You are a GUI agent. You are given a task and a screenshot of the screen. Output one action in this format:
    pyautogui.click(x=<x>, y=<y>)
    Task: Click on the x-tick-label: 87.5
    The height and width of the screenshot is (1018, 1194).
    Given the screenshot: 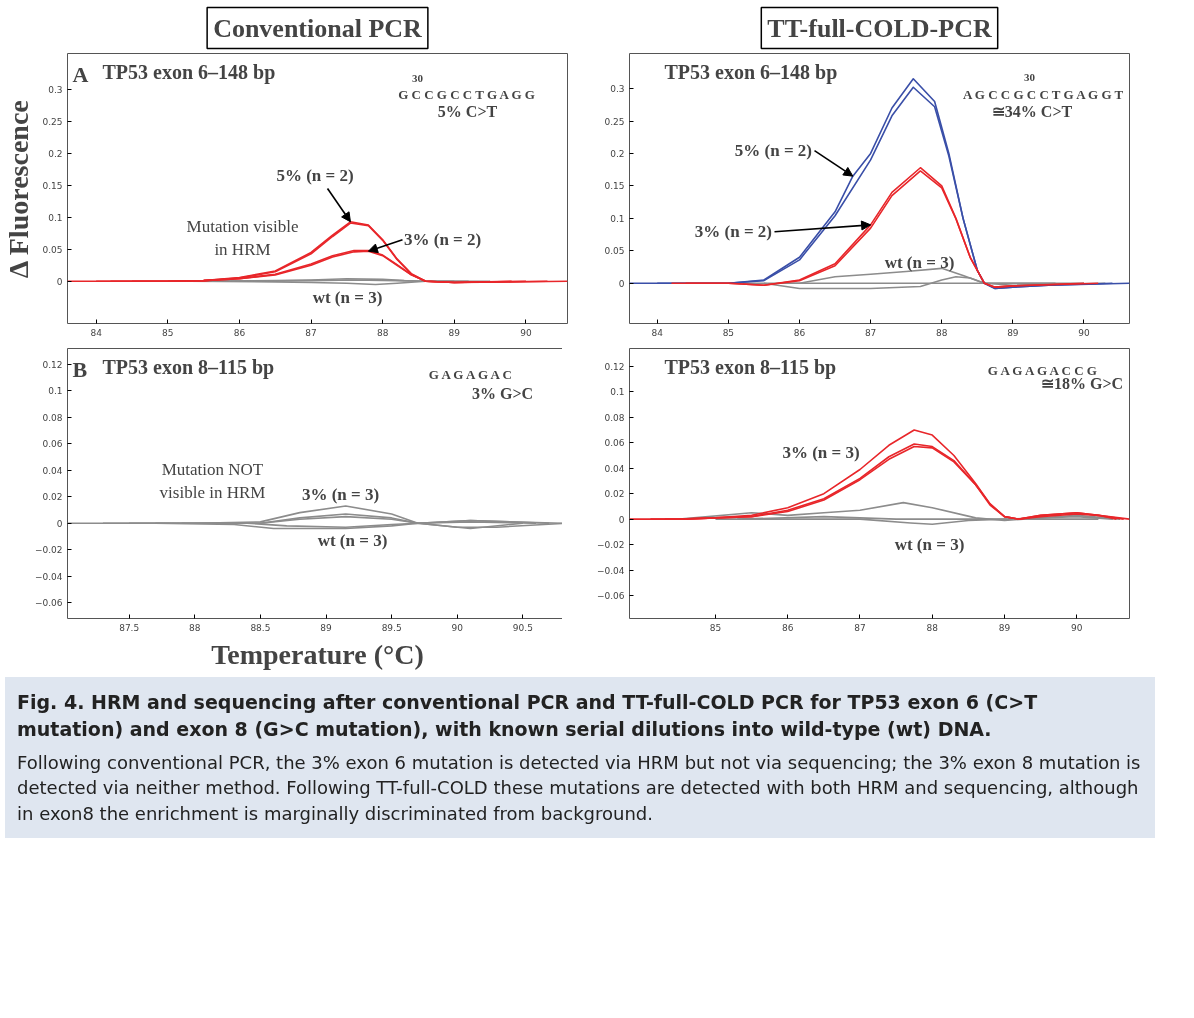 What is the action you would take?
    pyautogui.click(x=129, y=627)
    